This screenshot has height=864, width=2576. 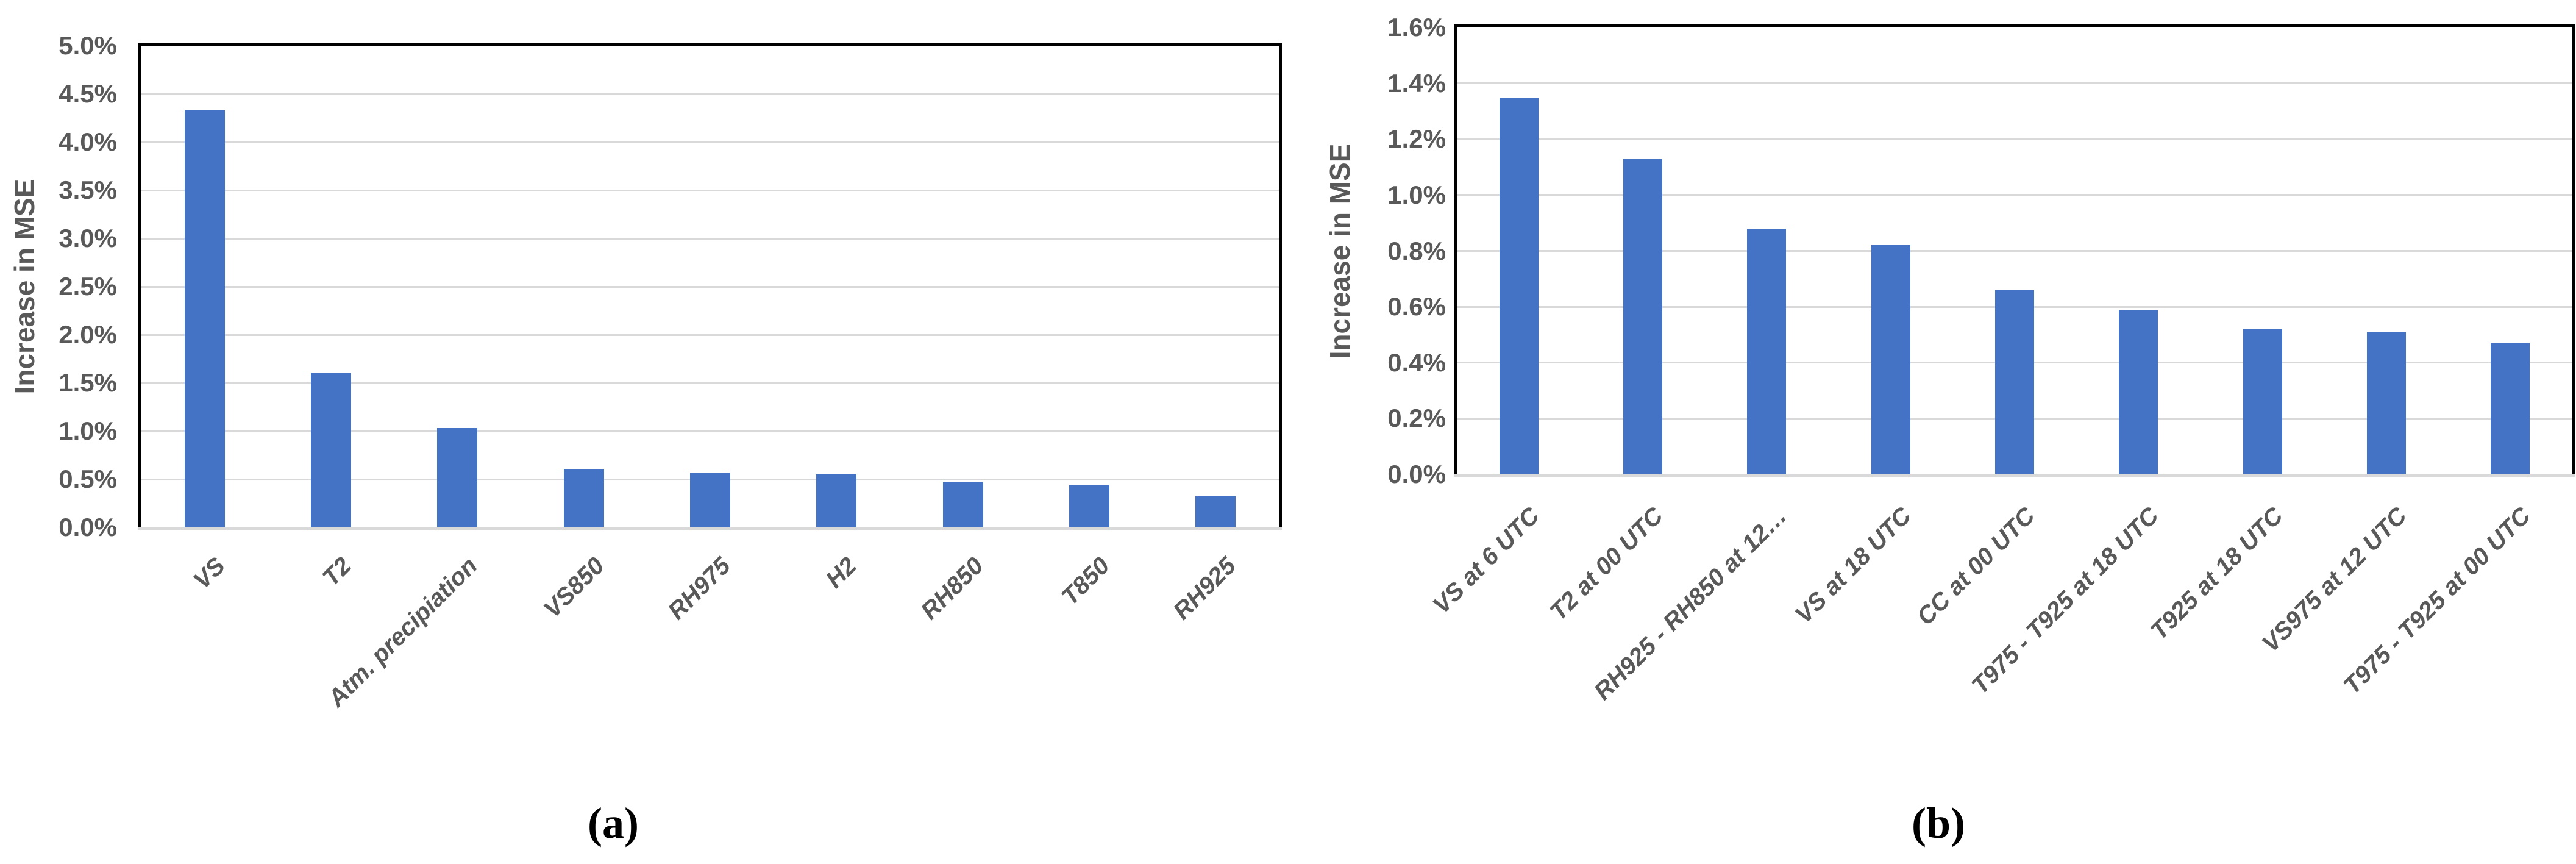 I want to click on x-tick-label: T975 - T925 at 00 UTC, so click(x=2437, y=601).